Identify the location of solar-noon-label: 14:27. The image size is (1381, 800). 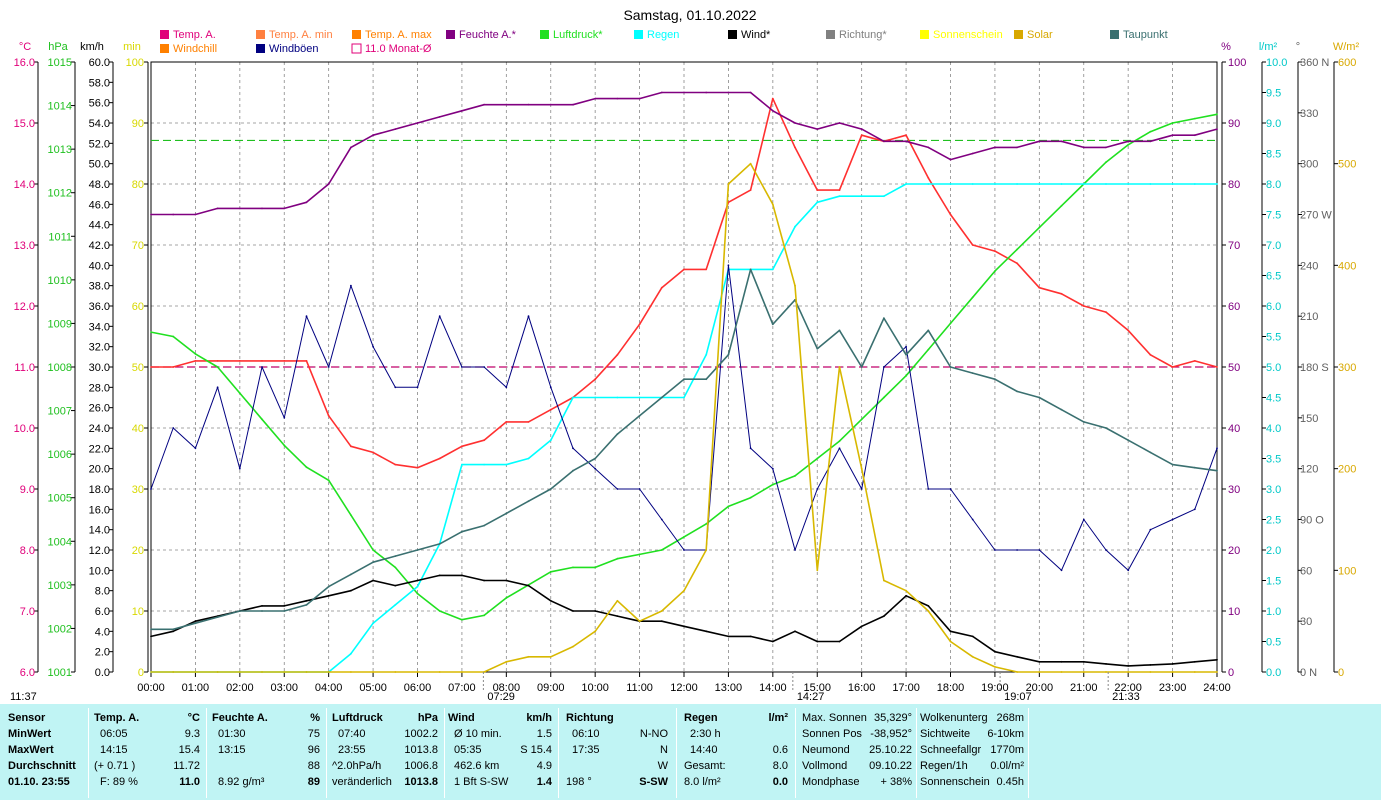
(811, 697).